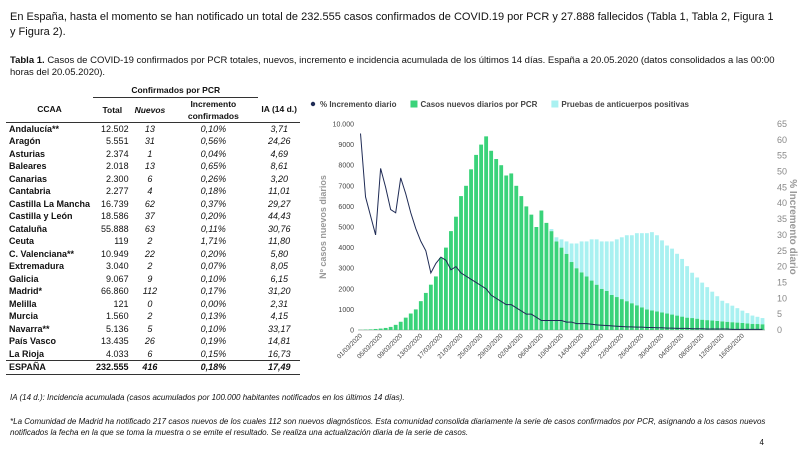 The height and width of the screenshot is (450, 800). Describe the element at coordinates (150, 241) in the screenshot. I see `table-cell: 2` at that location.